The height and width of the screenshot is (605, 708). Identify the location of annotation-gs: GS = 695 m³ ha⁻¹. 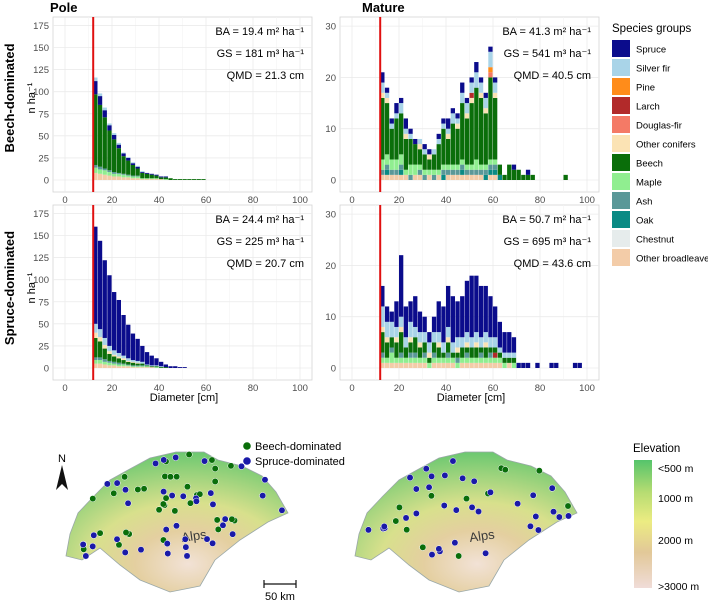
(548, 242).